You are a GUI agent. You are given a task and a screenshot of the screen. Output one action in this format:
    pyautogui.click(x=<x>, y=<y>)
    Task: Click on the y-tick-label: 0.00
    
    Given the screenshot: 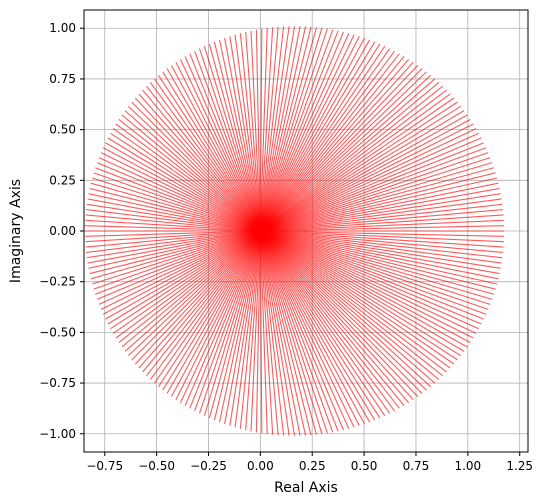 What is the action you would take?
    pyautogui.click(x=62, y=231)
    